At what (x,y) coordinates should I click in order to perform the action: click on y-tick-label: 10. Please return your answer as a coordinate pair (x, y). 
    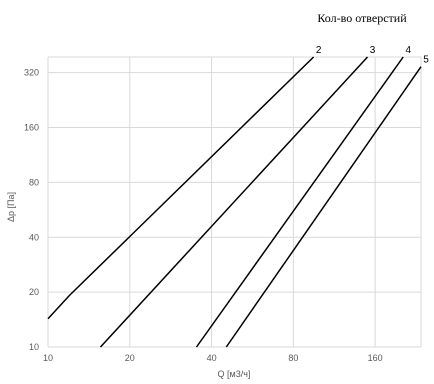
    Looking at the image, I should click on (34, 347).